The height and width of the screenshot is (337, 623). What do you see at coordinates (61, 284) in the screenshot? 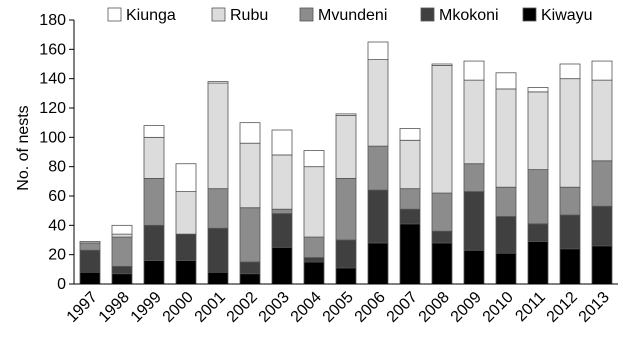
I see `y-tick-label: 0` at bounding box center [61, 284].